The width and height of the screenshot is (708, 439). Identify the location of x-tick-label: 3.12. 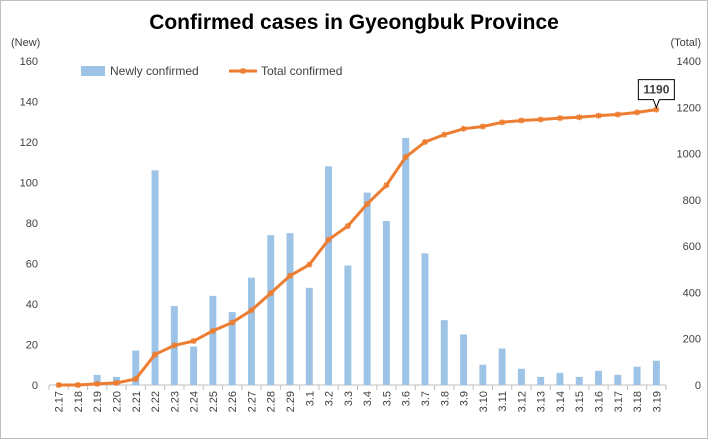
(522, 401).